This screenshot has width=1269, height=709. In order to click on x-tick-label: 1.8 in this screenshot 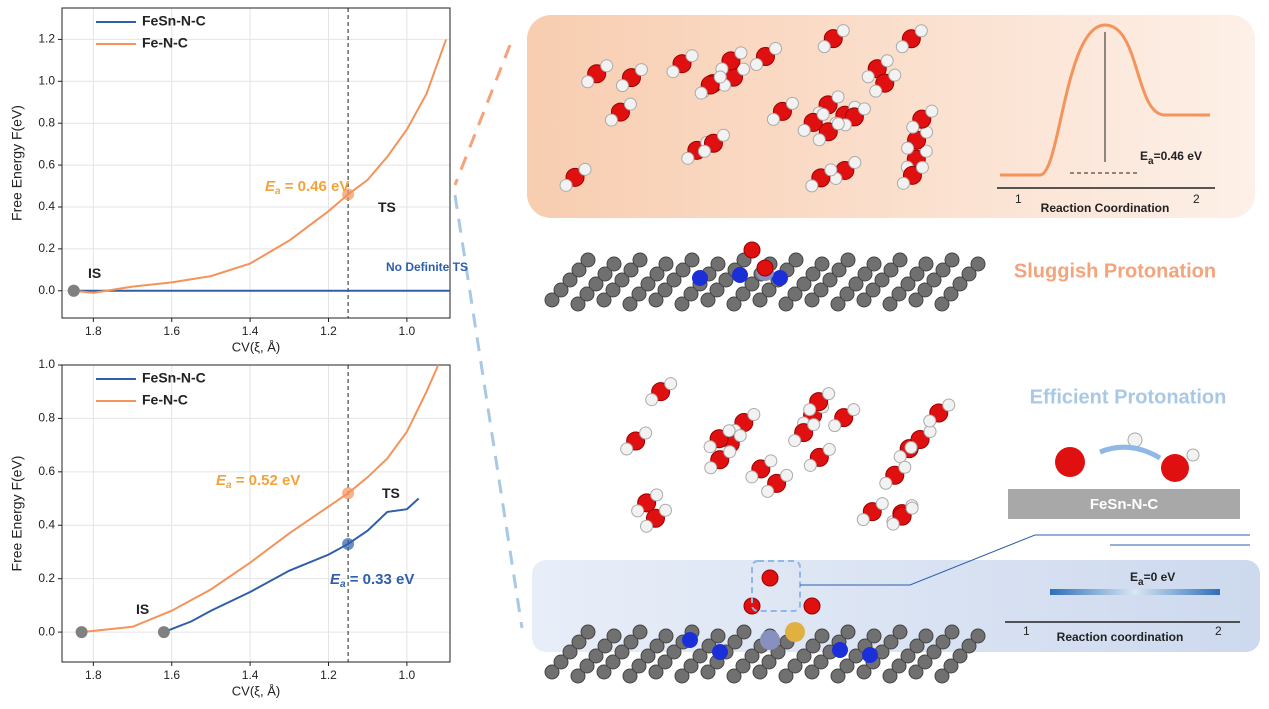, I will do `click(93, 331)`.